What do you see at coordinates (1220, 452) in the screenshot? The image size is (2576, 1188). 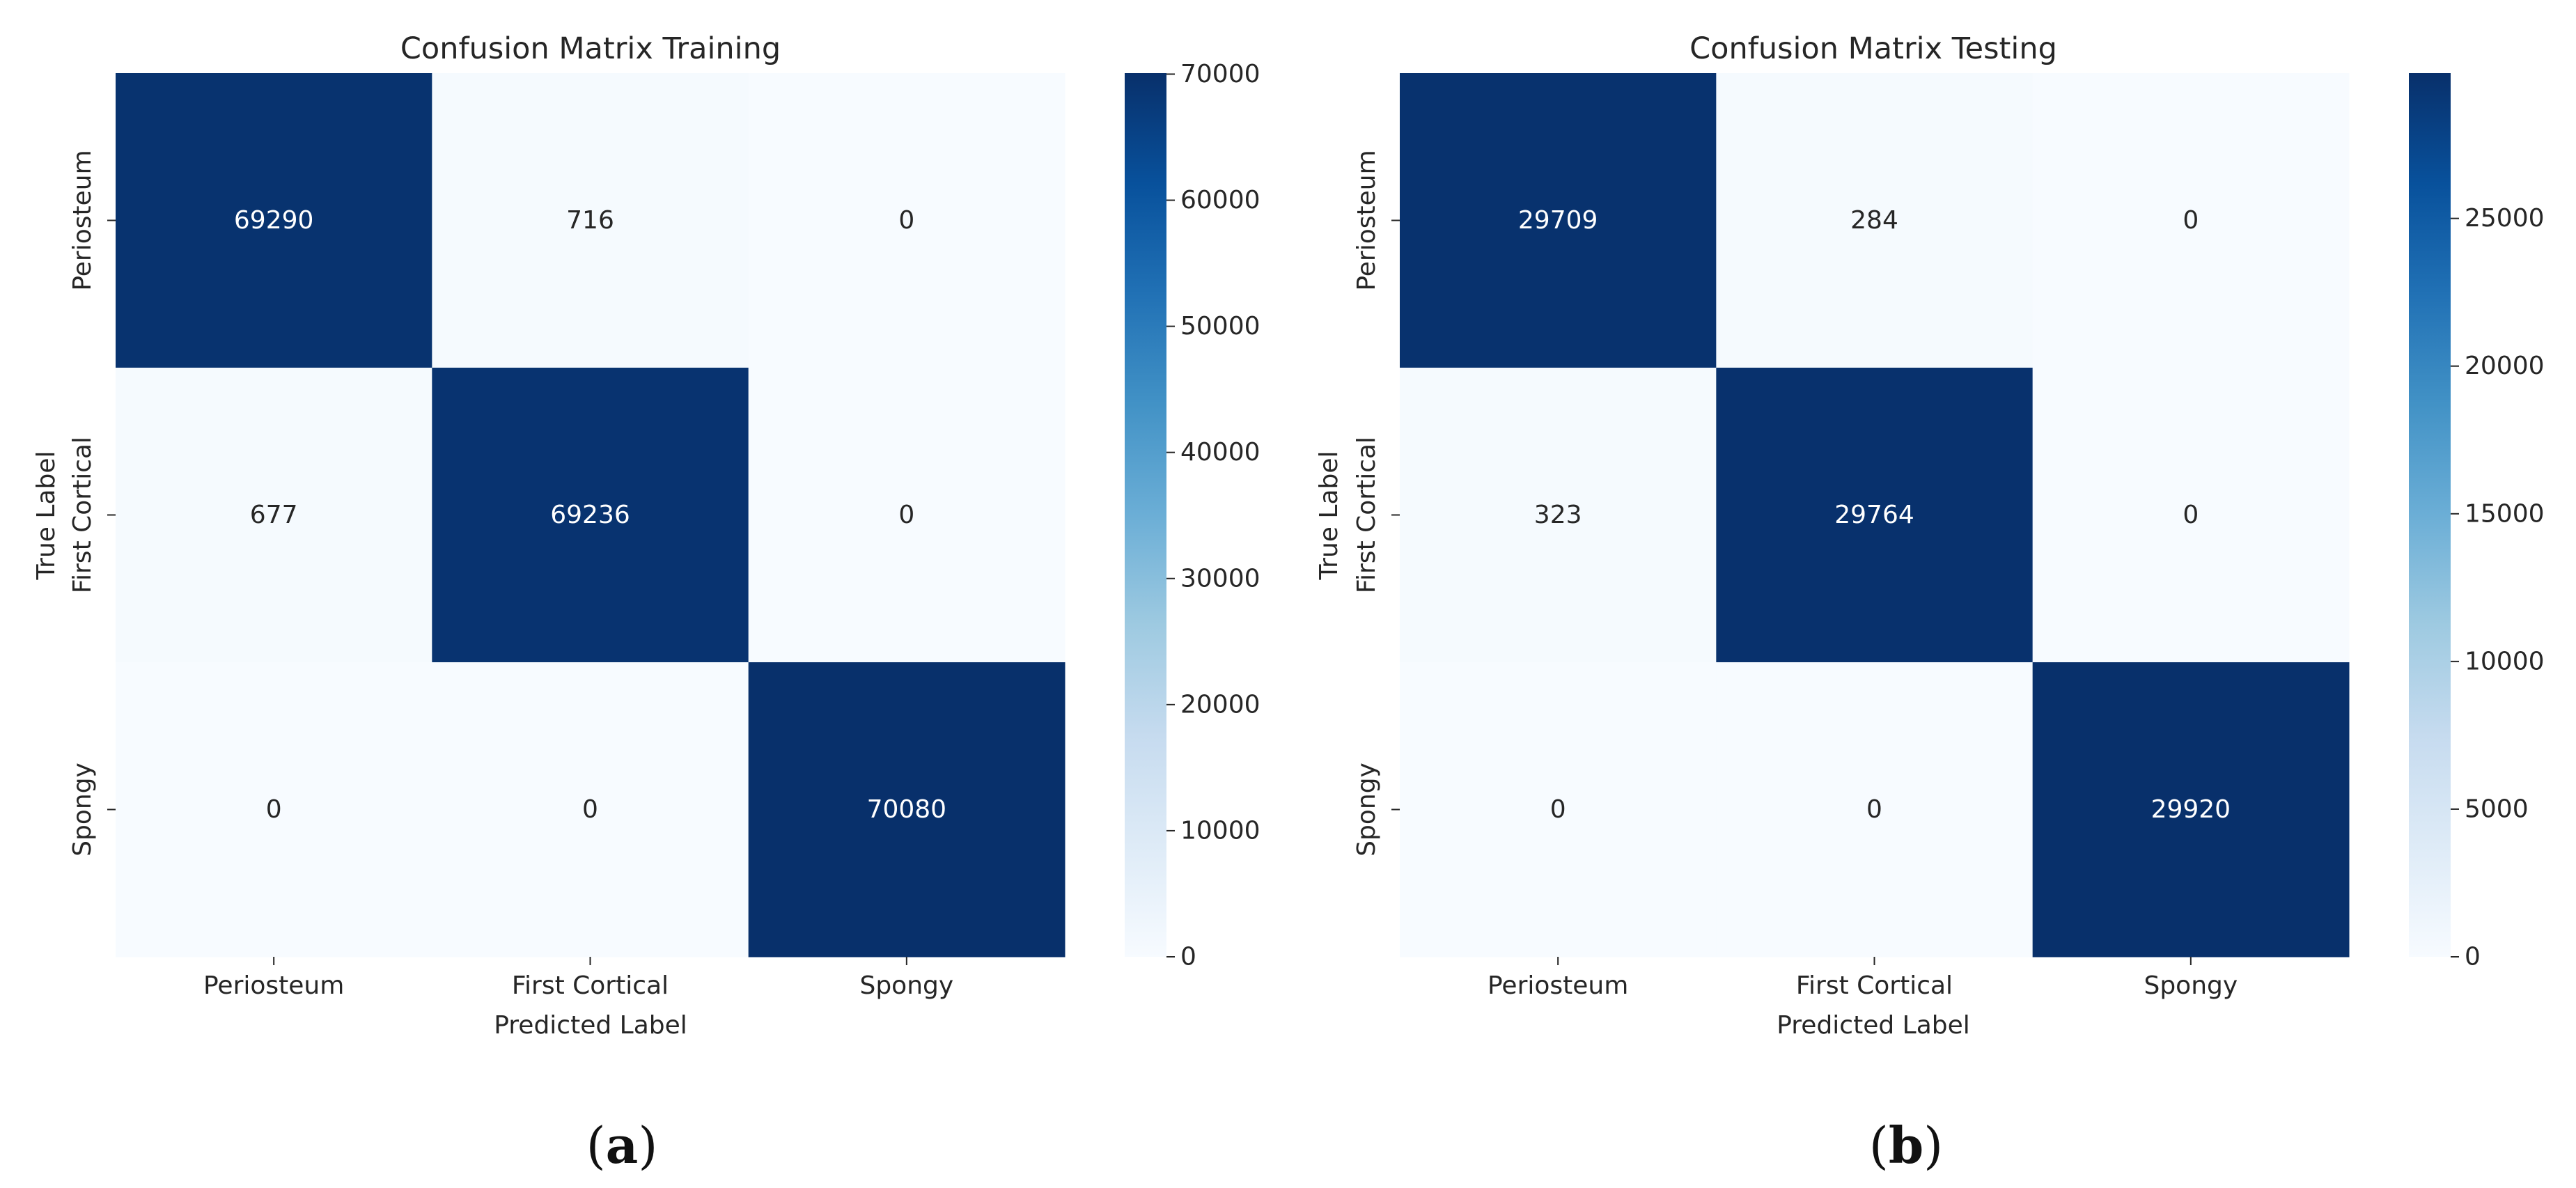 I see `colorbar-tick-label: 40000` at bounding box center [1220, 452].